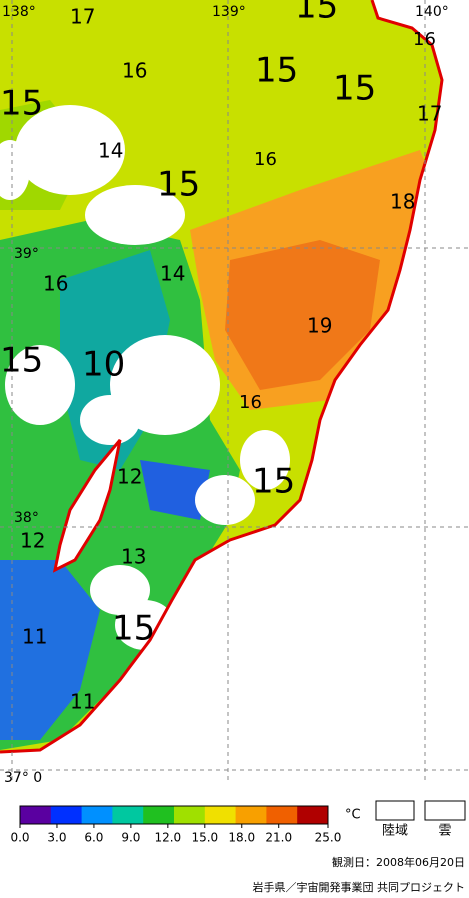 Image resolution: width=469 pixels, height=898 pixels. What do you see at coordinates (432, 12) in the screenshot?
I see `grid-label: 140°` at bounding box center [432, 12].